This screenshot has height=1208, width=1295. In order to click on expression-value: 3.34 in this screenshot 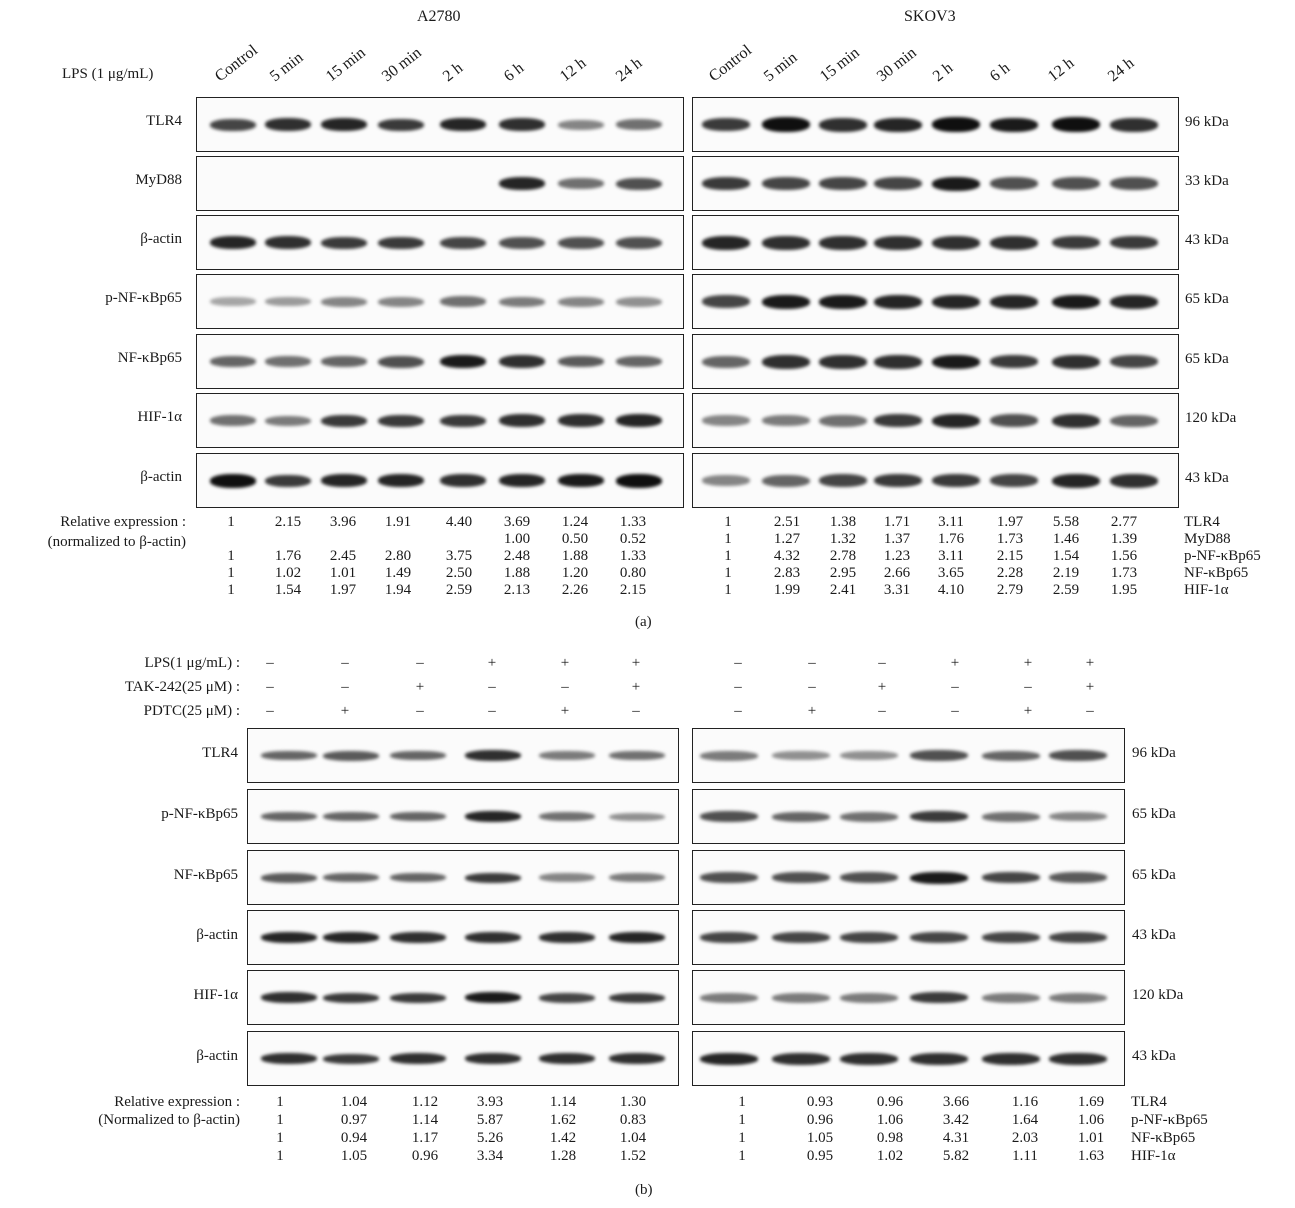, I will do `click(490, 1156)`.